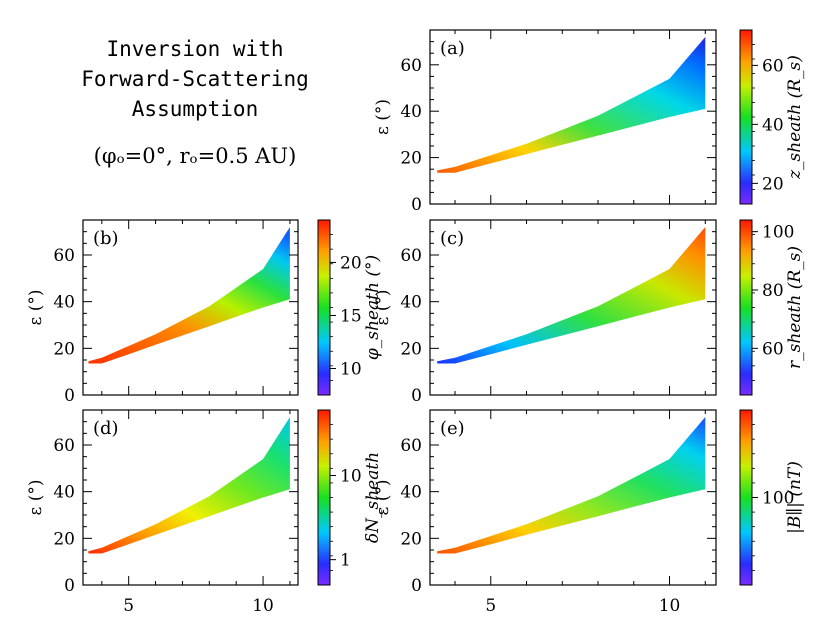 The height and width of the screenshot is (619, 822). Describe the element at coordinates (383, 117) in the screenshot. I see `ylabel-a: ε (°)` at that location.